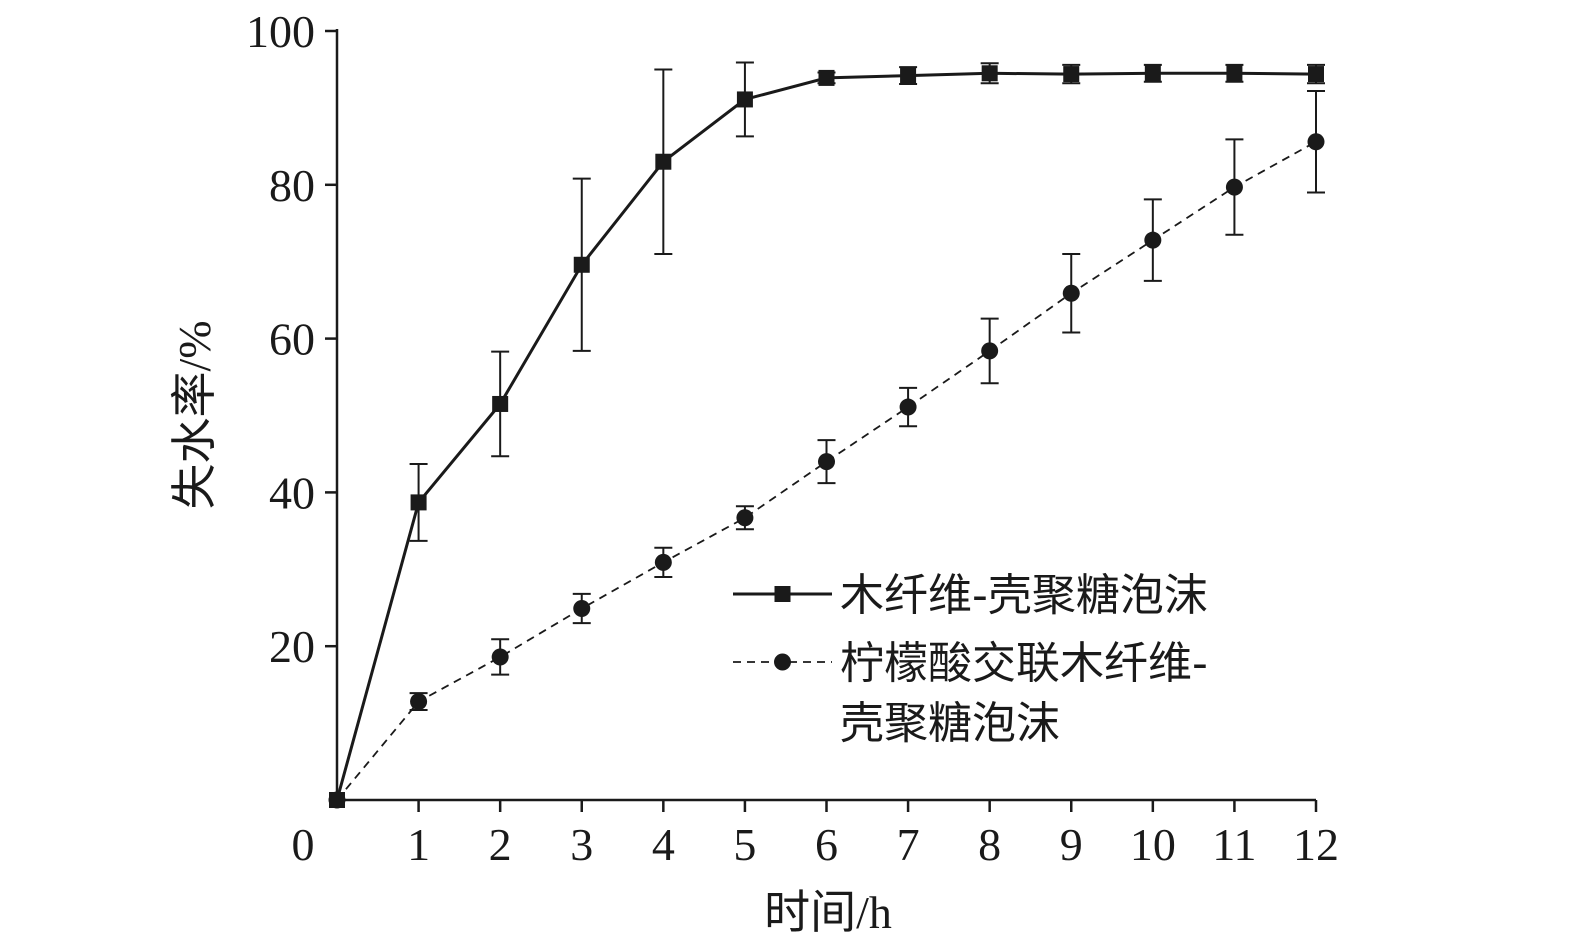 The width and height of the screenshot is (1575, 948). What do you see at coordinates (581, 844) in the screenshot?
I see `x-tick-label: 3` at bounding box center [581, 844].